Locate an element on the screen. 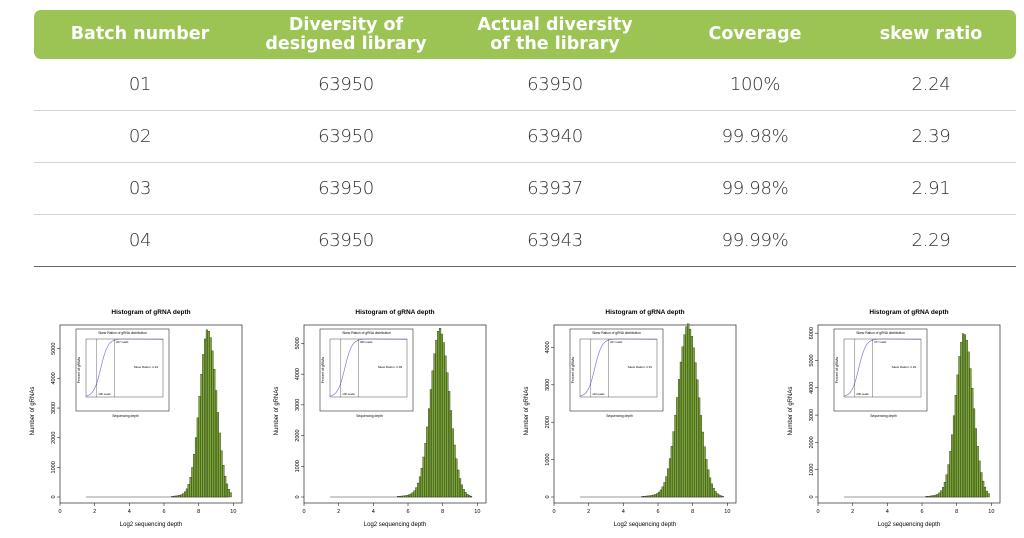 The image size is (1024, 538). y-tick-label: 0 is located at coordinates (54, 496).